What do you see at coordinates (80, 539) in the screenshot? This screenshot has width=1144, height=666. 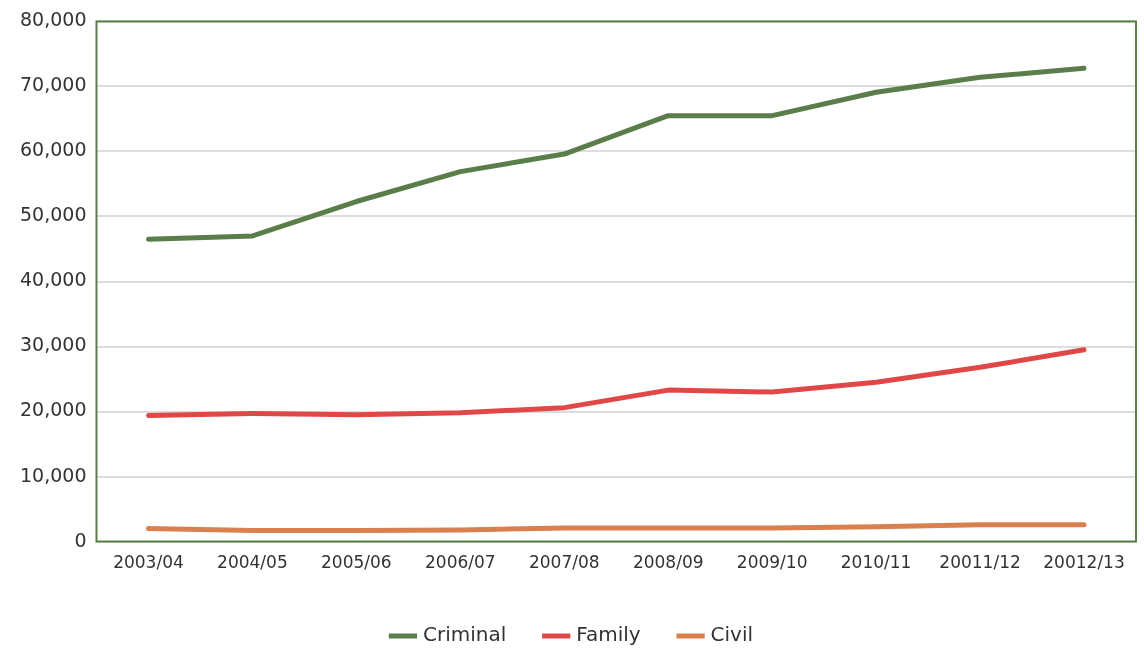 I see `y-tick-label: 0` at bounding box center [80, 539].